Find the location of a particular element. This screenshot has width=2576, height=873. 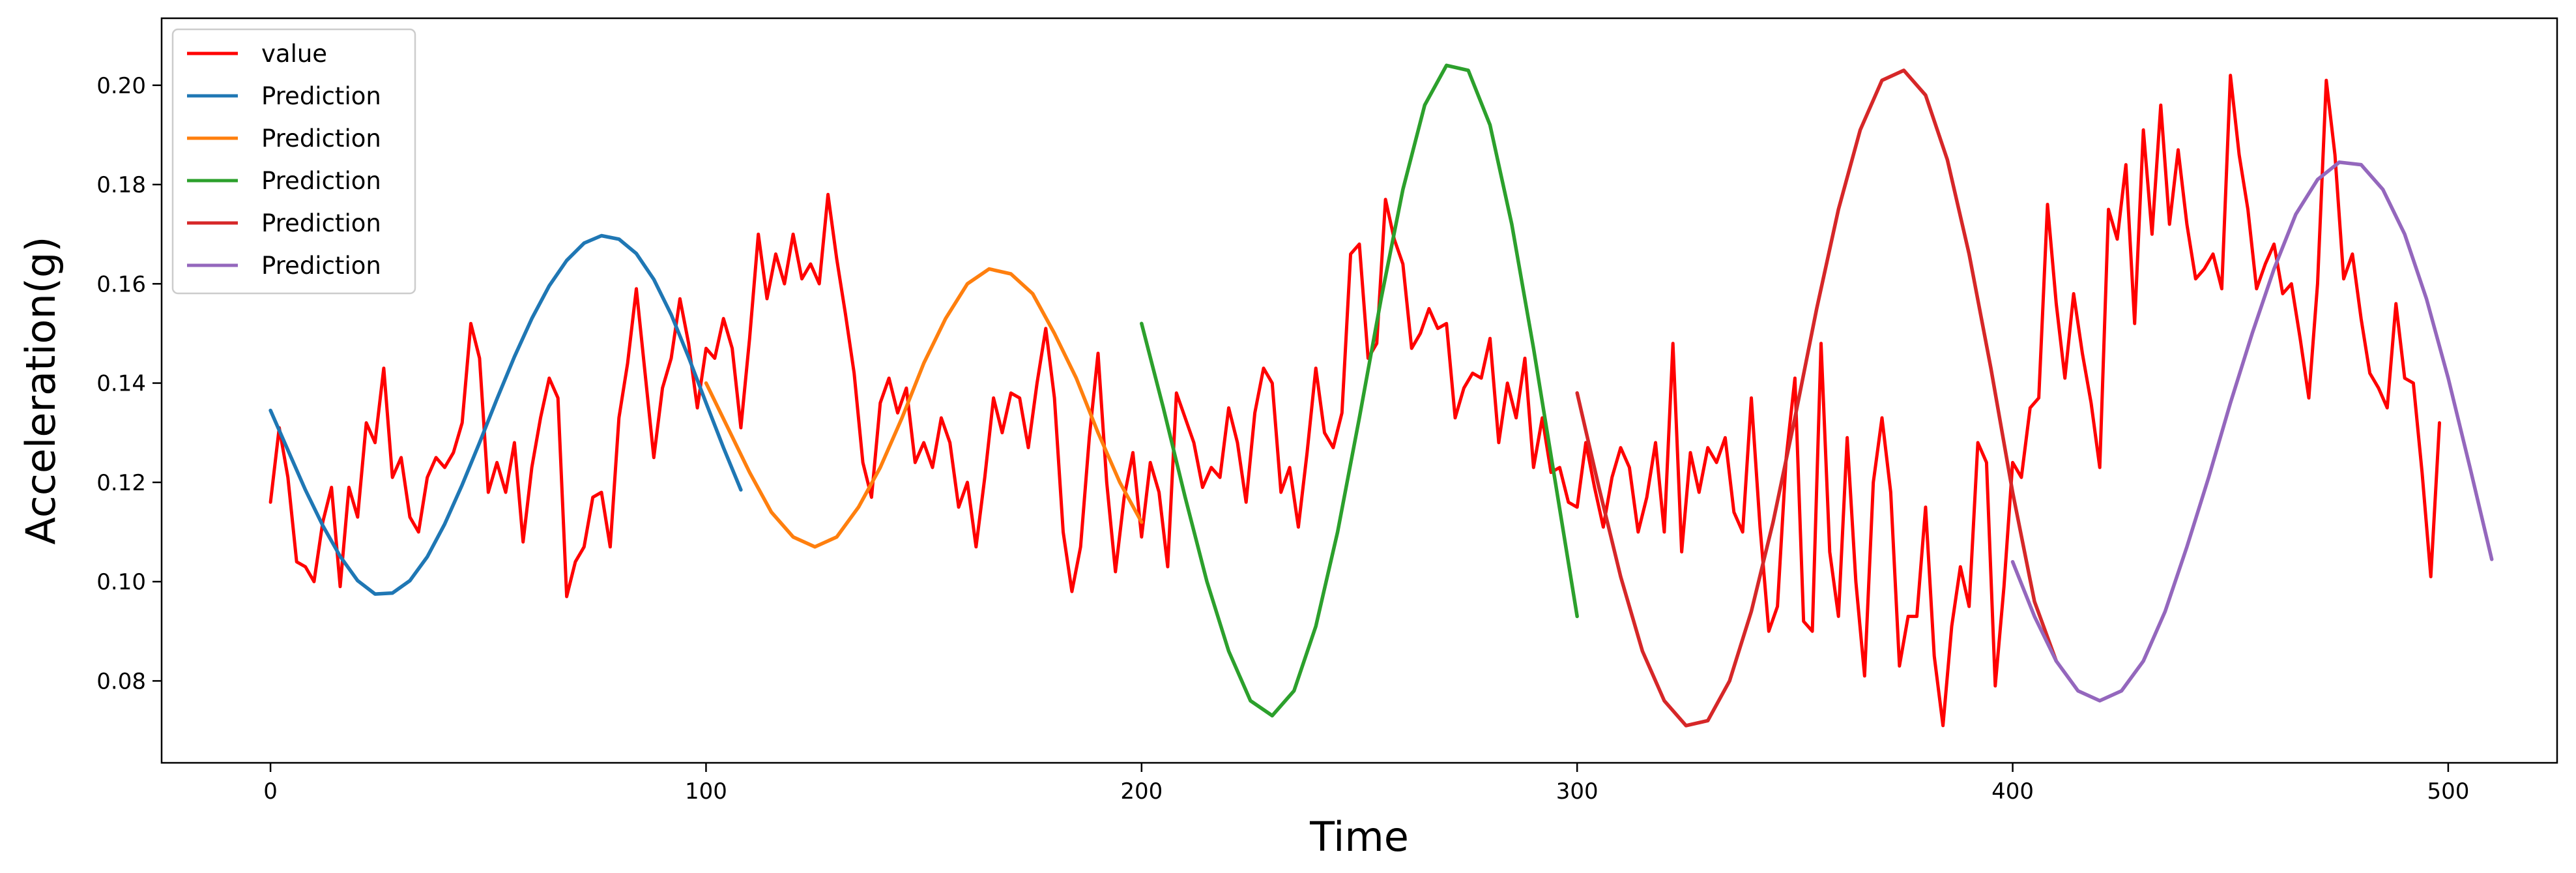

y-tick-label: 0.18 is located at coordinates (121, 185).